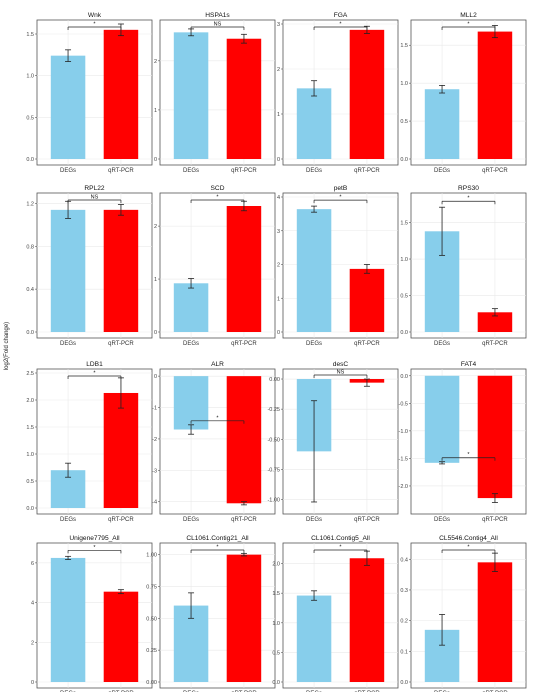  I want to click on panel-title: FGA, so click(341, 15).